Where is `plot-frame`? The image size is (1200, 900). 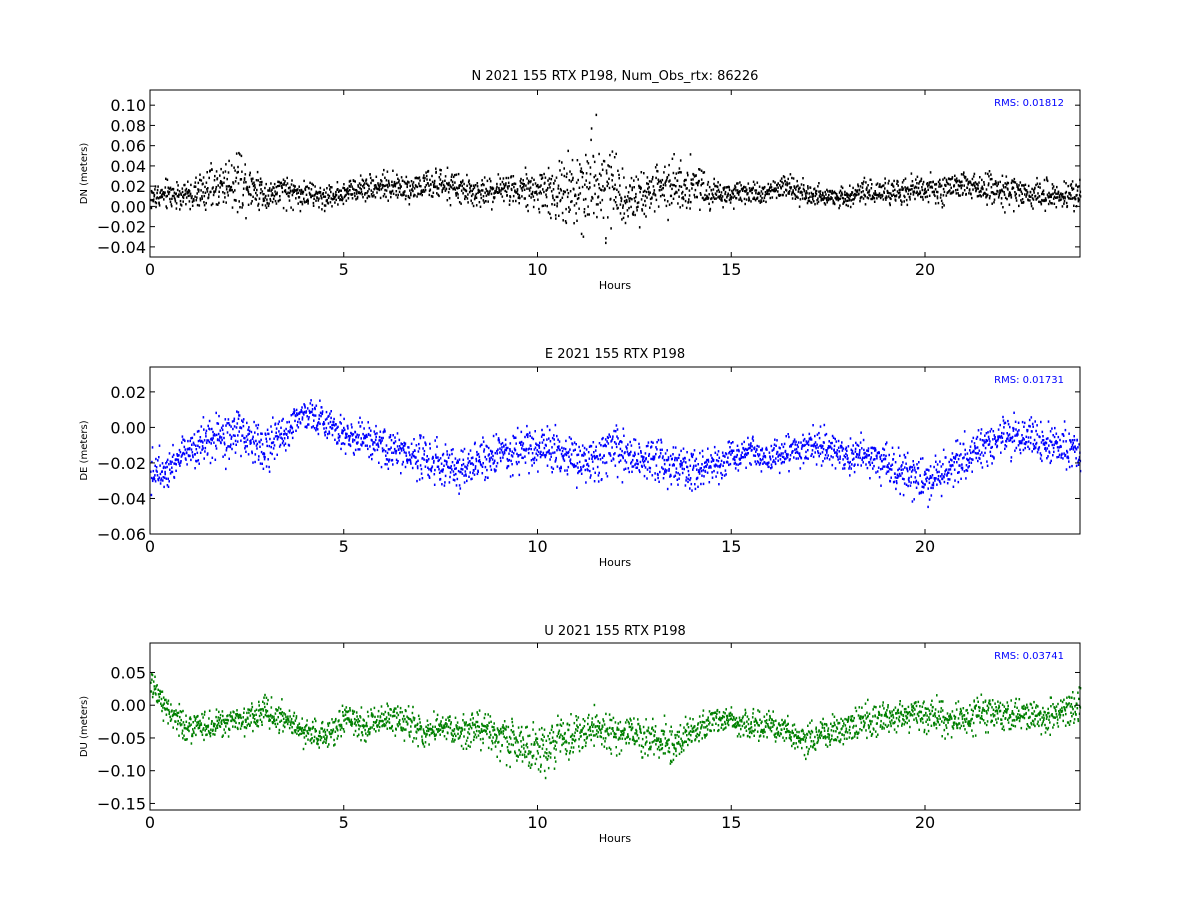 plot-frame is located at coordinates (615, 173).